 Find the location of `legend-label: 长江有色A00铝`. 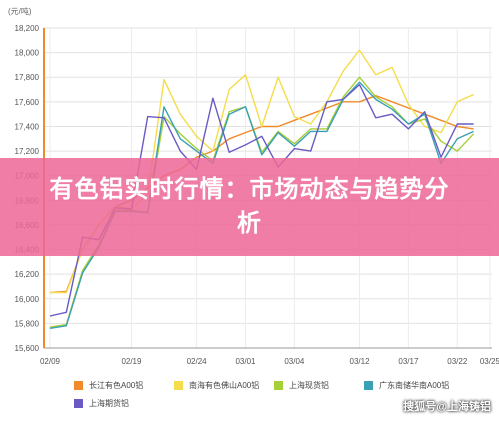

legend-label: 长江有色A00铝 is located at coordinates (116, 385).